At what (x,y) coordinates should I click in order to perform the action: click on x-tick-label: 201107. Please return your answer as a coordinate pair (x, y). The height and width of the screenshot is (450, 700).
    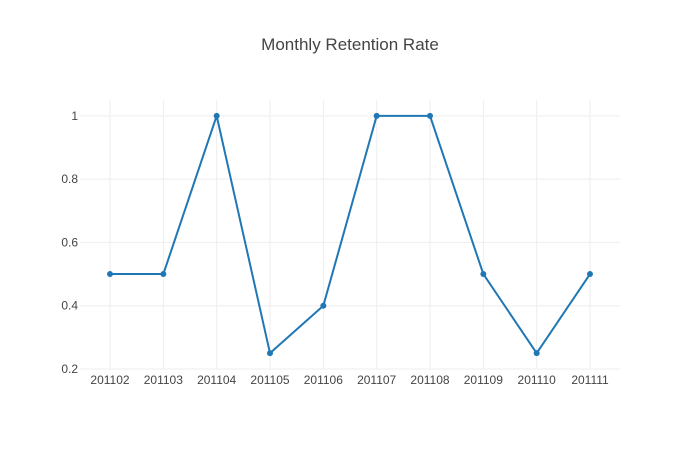
    Looking at the image, I should click on (376, 380).